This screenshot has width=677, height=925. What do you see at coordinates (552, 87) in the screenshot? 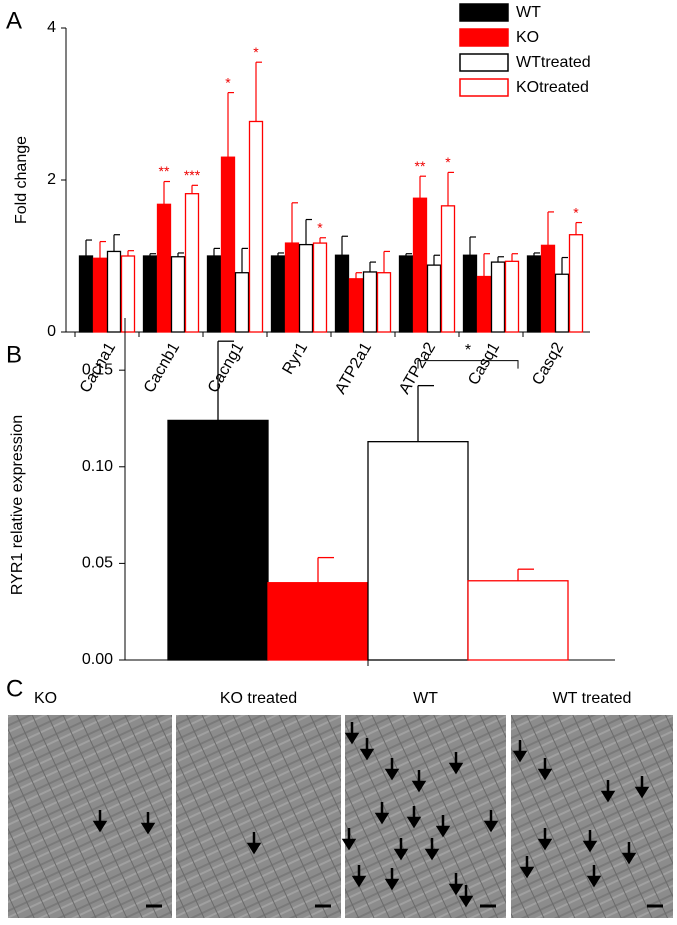
I see `legend-label: KOtreated` at bounding box center [552, 87].